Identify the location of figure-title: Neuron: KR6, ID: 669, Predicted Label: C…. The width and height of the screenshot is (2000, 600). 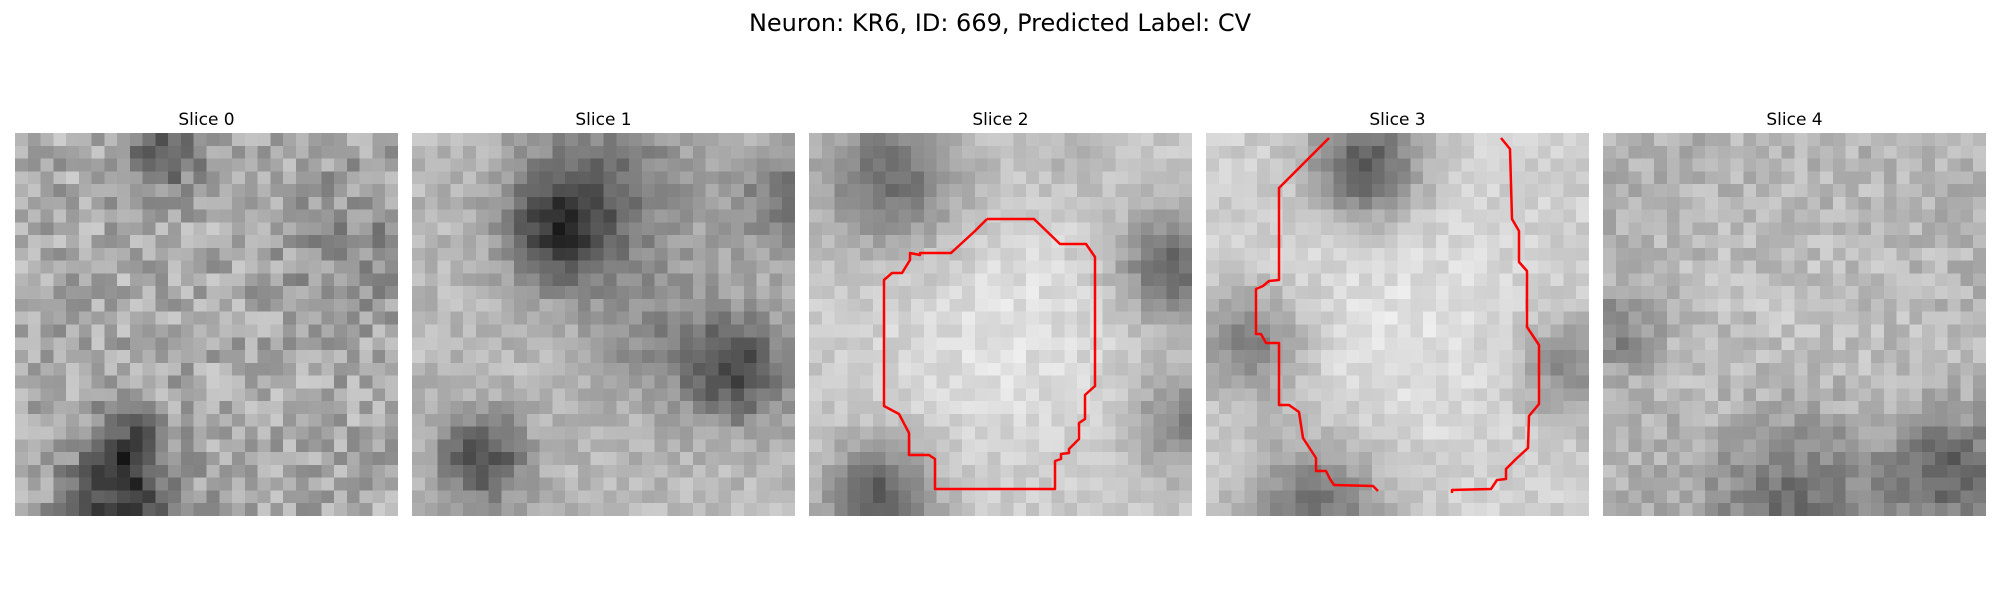
(1000, 23).